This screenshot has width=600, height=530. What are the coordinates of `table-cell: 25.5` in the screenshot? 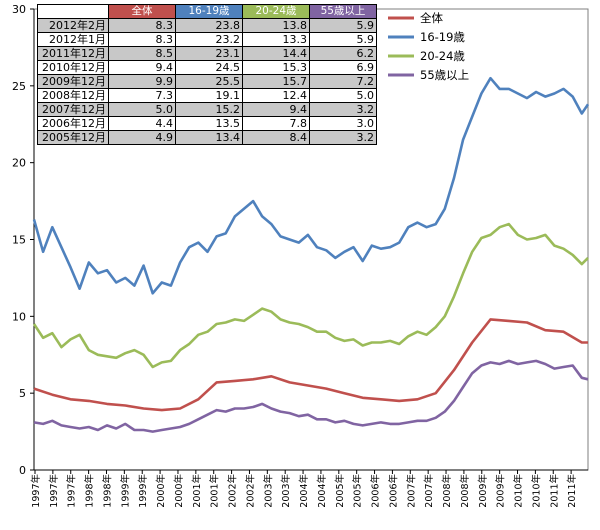 It's located at (209, 81).